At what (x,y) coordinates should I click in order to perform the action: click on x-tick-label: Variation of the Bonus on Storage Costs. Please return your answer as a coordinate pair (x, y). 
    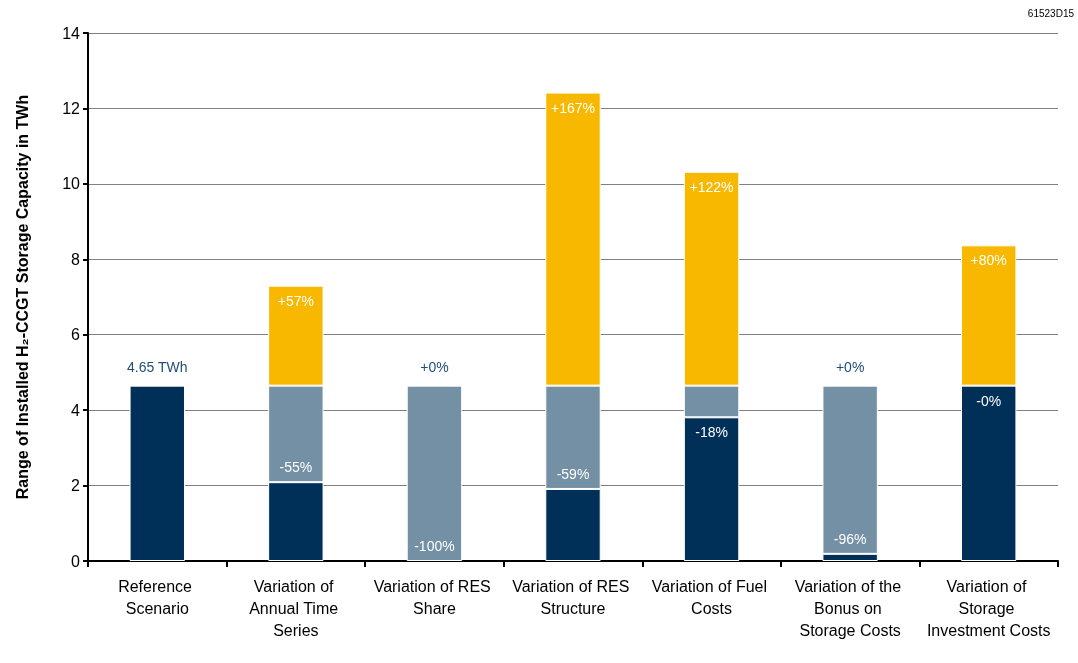
    Looking at the image, I should click on (850, 608).